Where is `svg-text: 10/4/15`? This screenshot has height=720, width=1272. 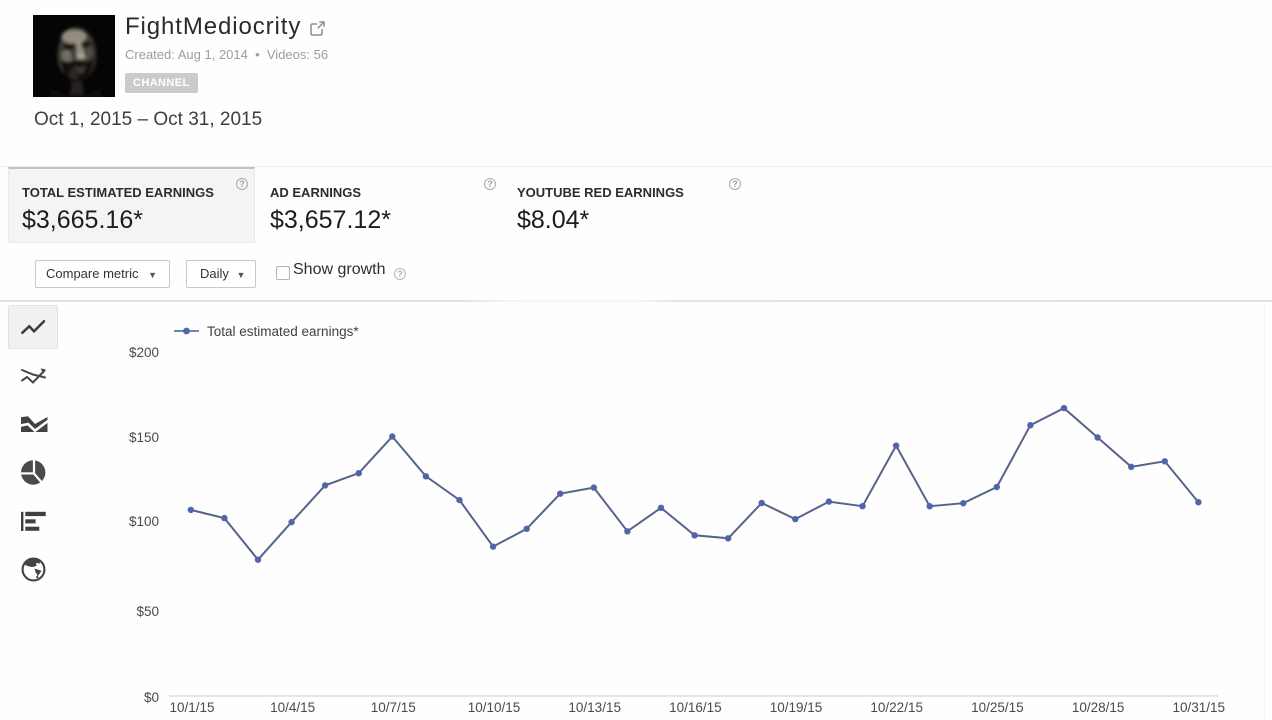 svg-text: 10/4/15 is located at coordinates (292, 707).